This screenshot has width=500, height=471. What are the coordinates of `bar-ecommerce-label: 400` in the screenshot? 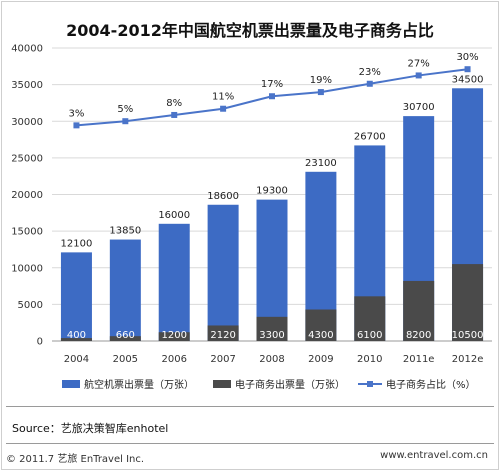 It's located at (76, 335).